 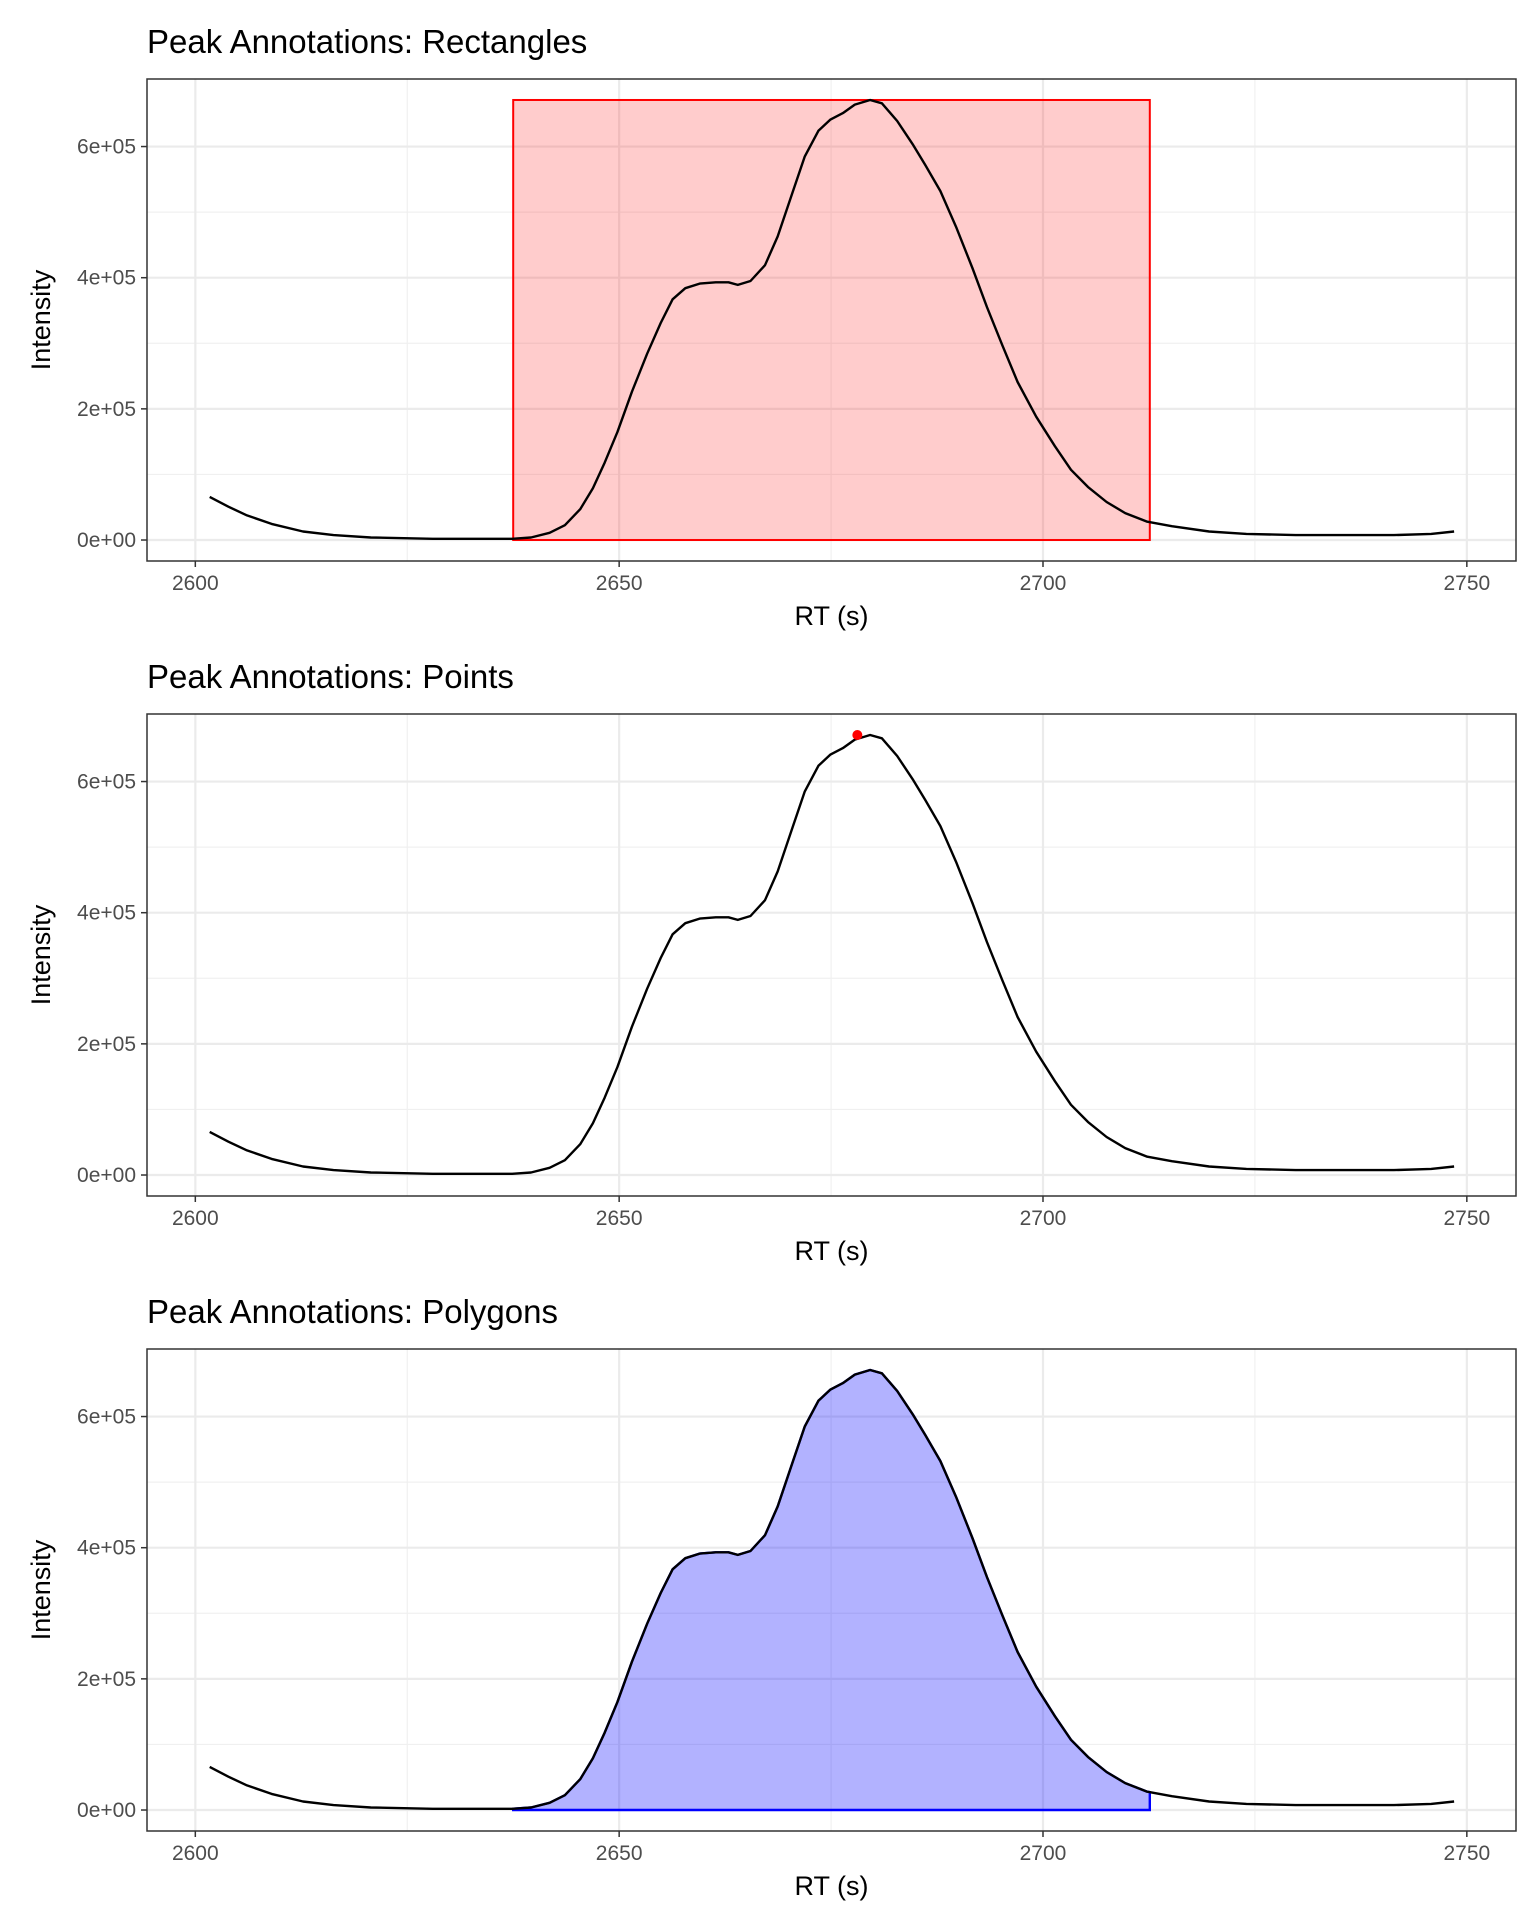 I want to click on annotation-point, so click(x=857, y=734).